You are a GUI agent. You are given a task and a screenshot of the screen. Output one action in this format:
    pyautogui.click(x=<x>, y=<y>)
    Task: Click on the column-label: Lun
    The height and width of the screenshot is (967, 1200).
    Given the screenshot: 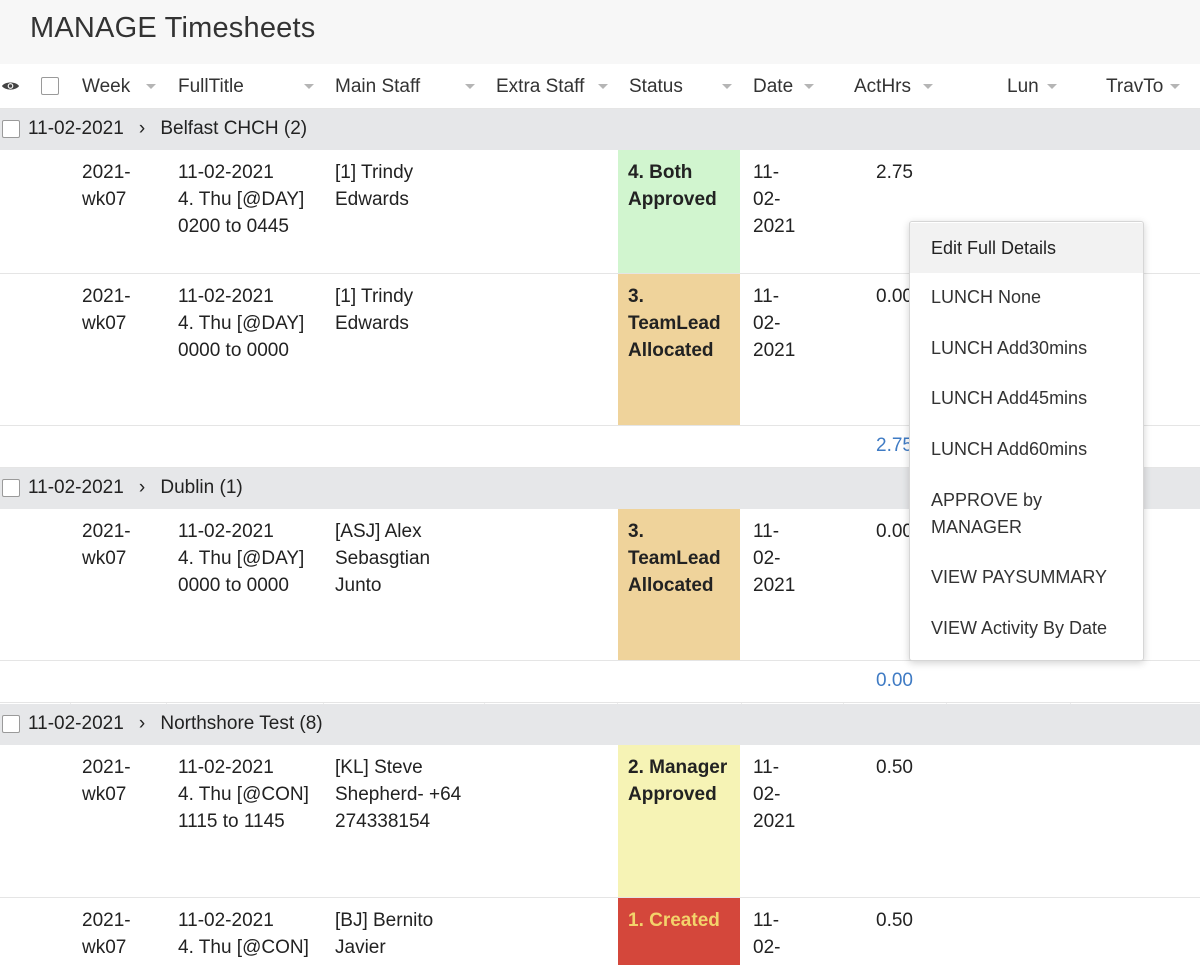 What is the action you would take?
    pyautogui.click(x=1023, y=86)
    